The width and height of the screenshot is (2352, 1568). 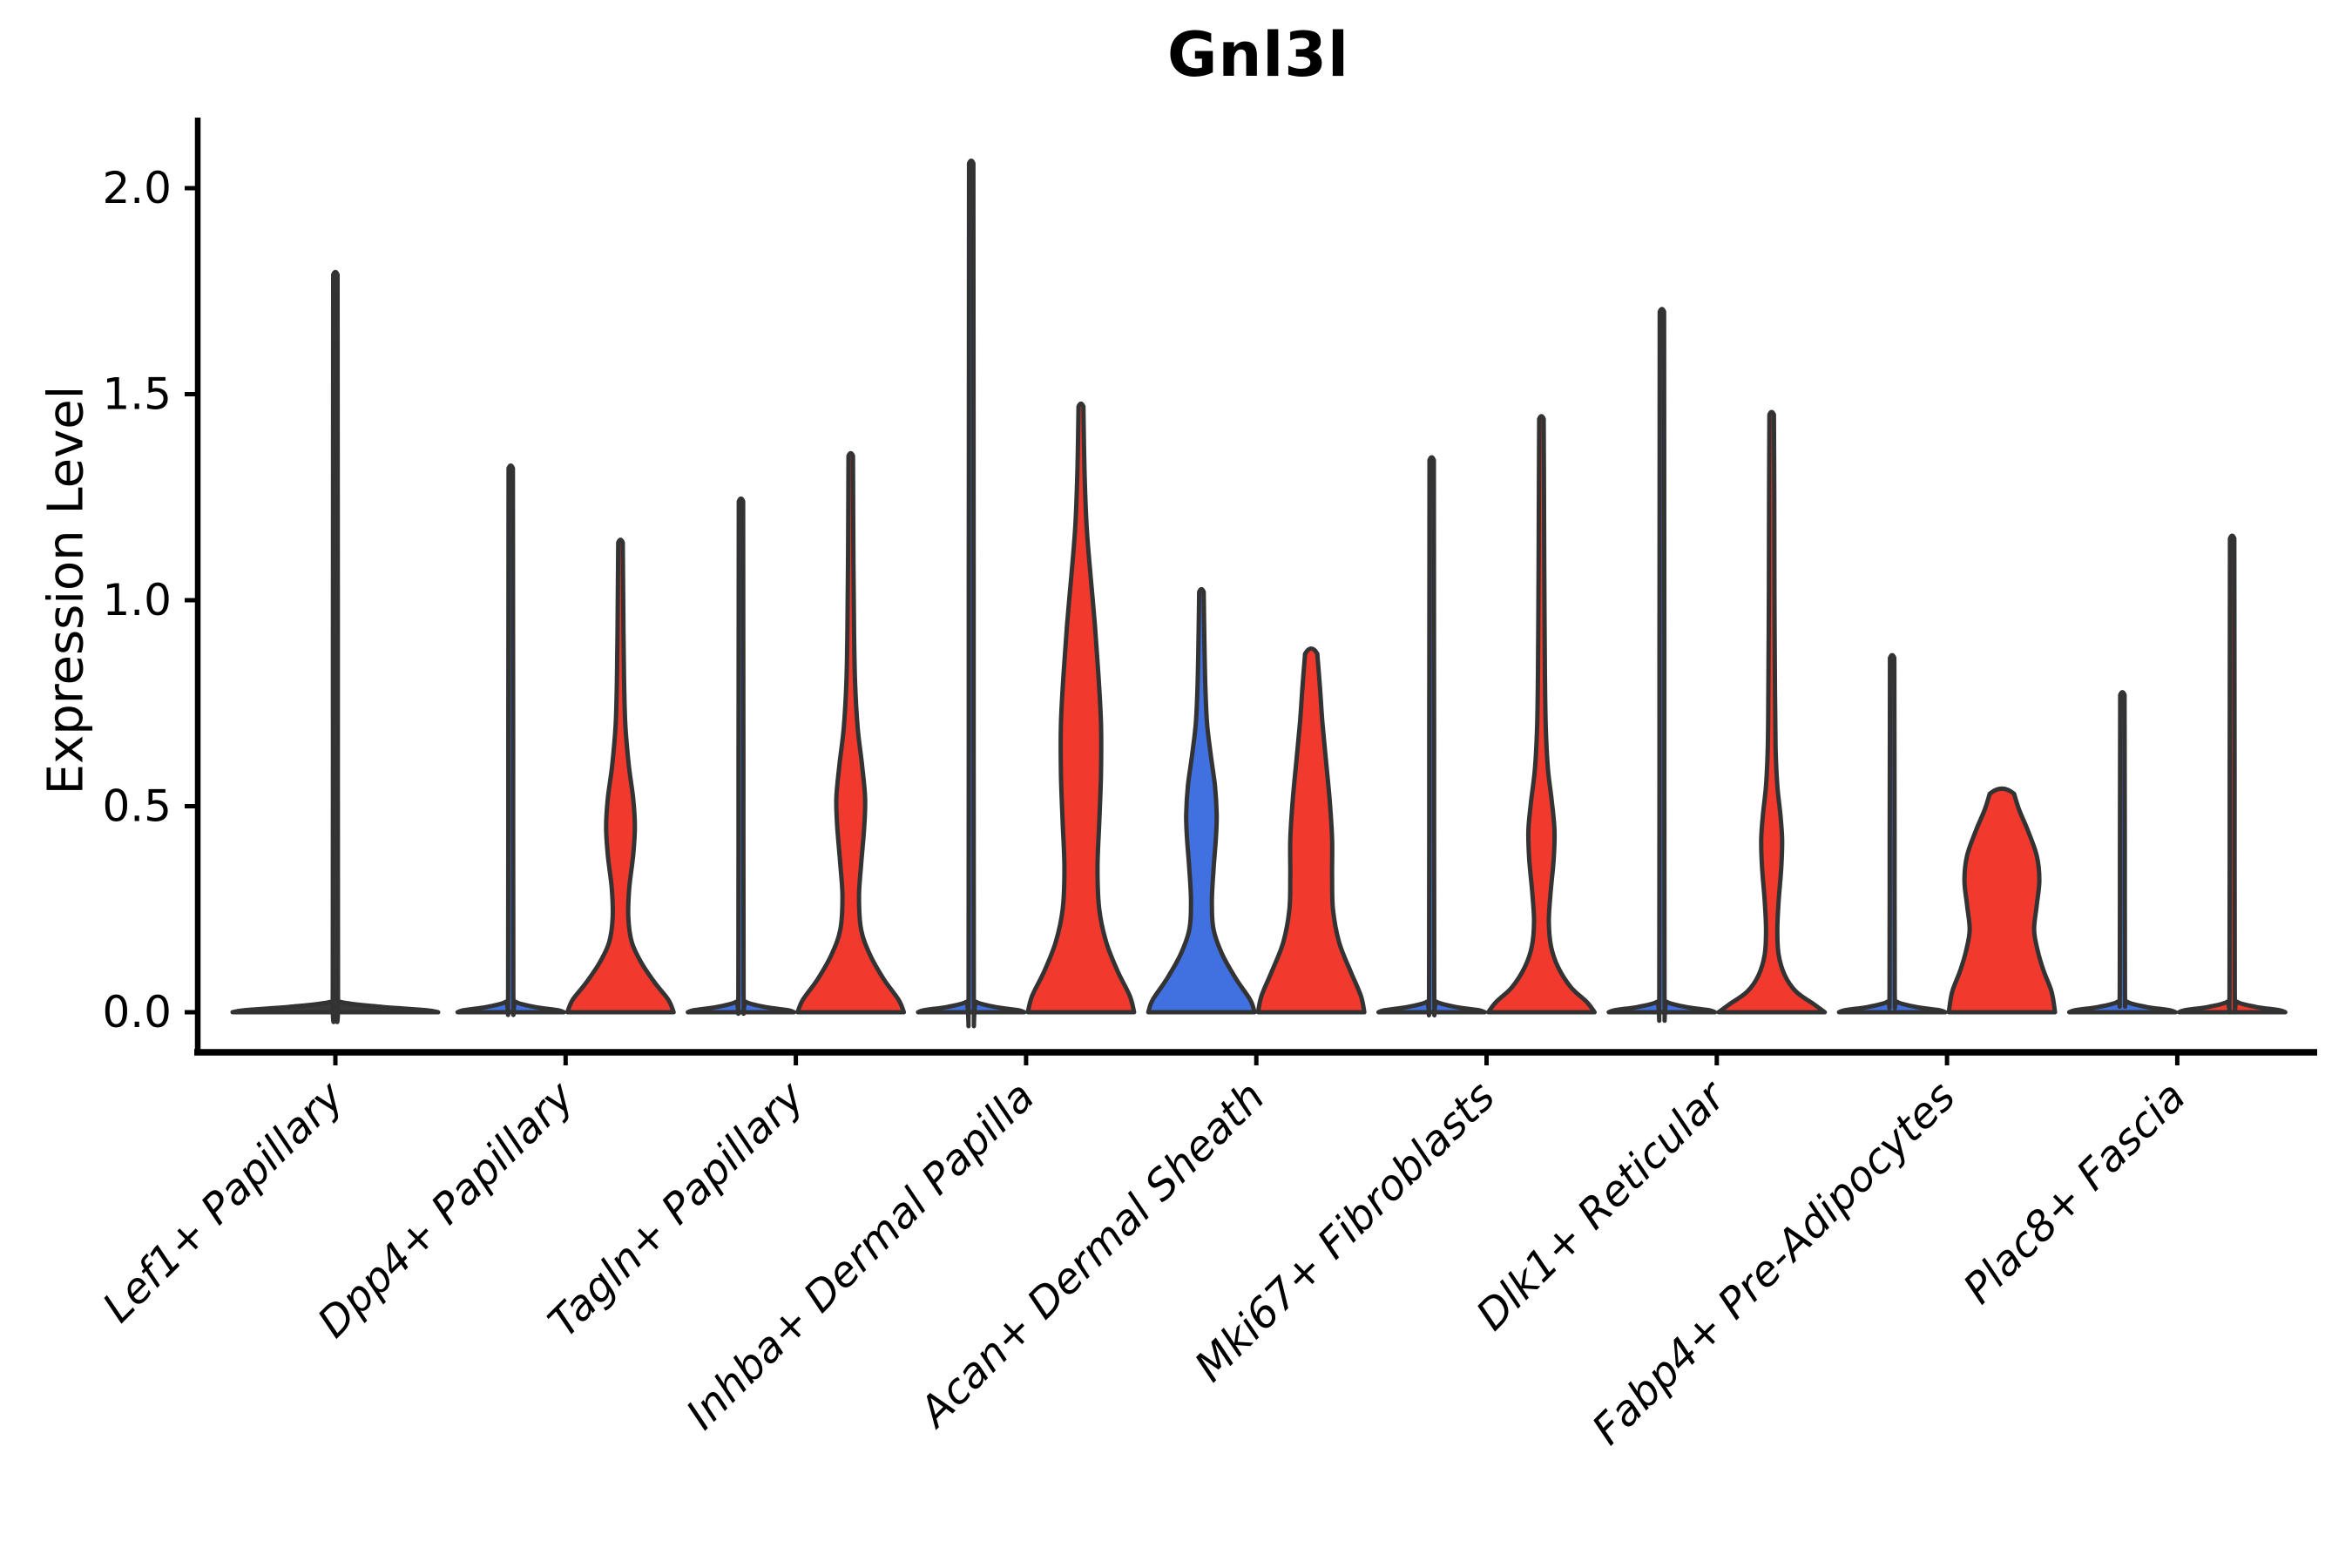 I want to click on y-axis-title: Expression Level, so click(x=66, y=590).